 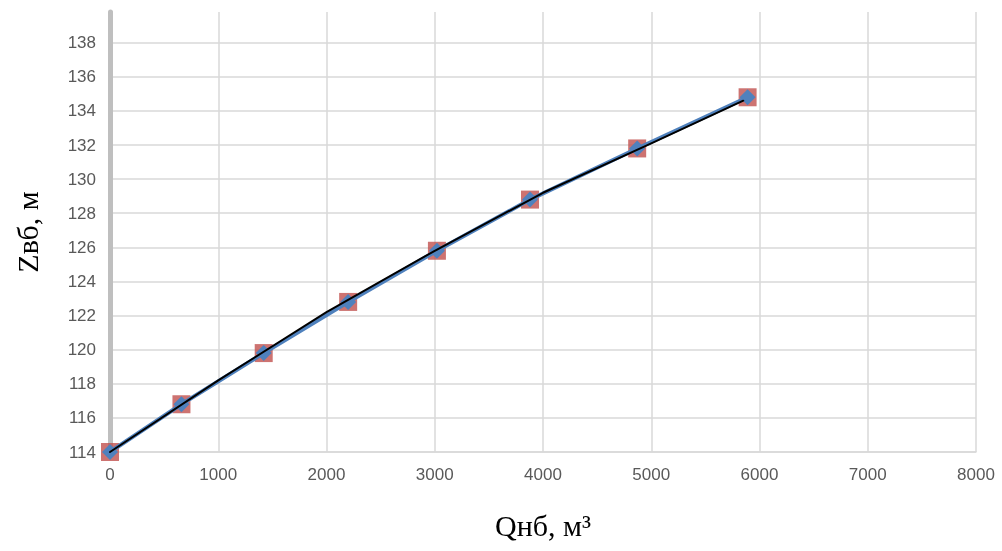 I want to click on x-tick-label: 2000, so click(x=326, y=474).